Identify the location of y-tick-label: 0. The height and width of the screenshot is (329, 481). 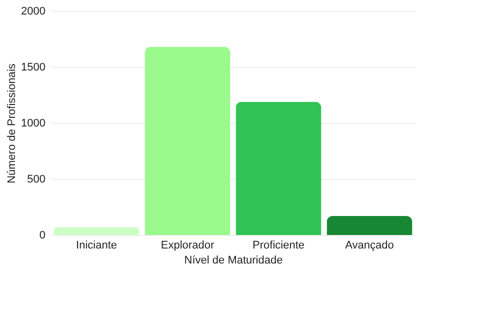
(42, 236).